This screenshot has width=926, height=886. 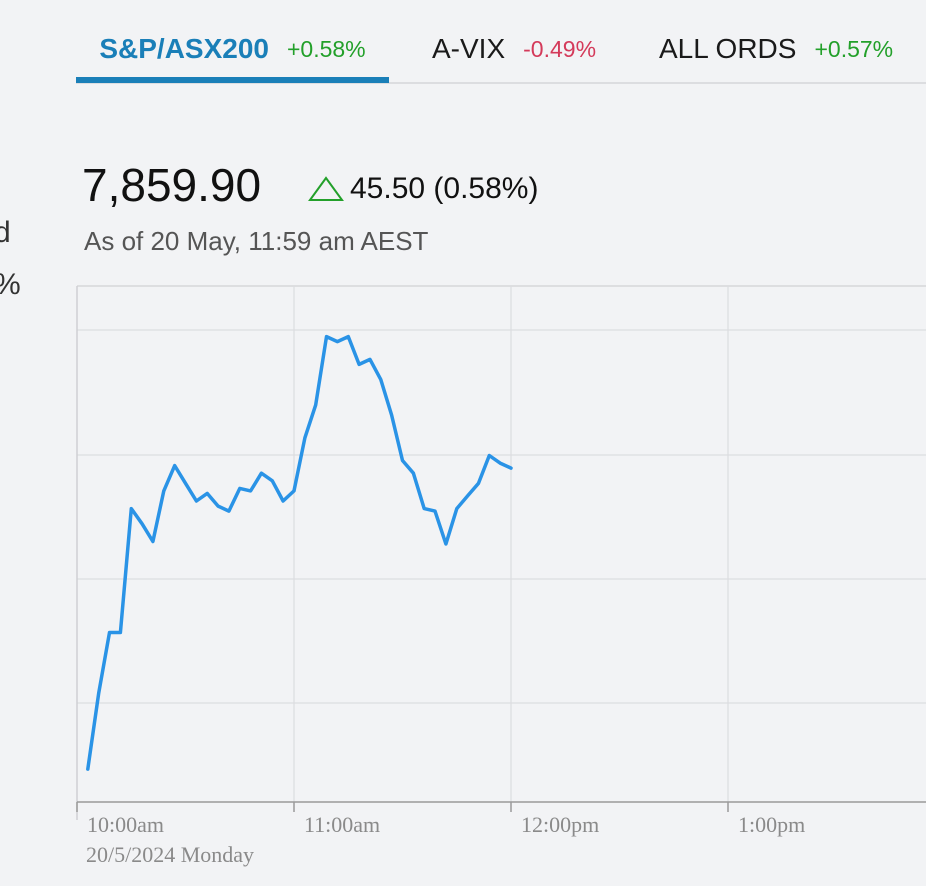 What do you see at coordinates (444, 188) in the screenshot?
I see `index-change-text: 45.50 (0.58%)` at bounding box center [444, 188].